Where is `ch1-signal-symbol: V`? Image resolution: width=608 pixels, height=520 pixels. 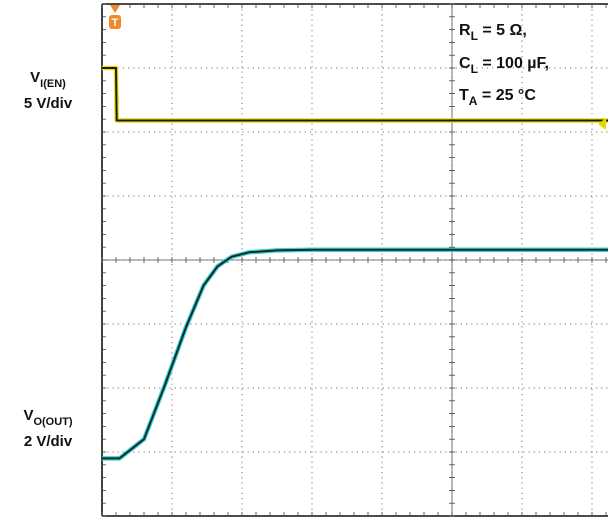 ch1-signal-symbol: V is located at coordinates (35, 77).